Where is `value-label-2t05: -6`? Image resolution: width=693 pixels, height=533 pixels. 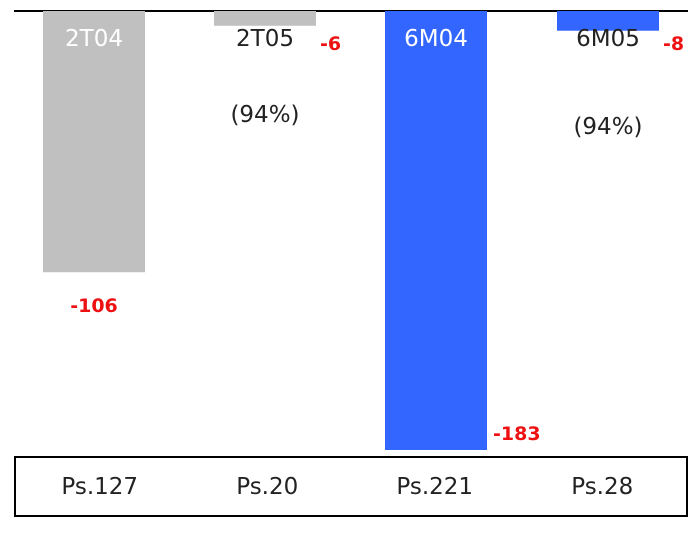
value-label-2t05: -6 is located at coordinates (330, 44).